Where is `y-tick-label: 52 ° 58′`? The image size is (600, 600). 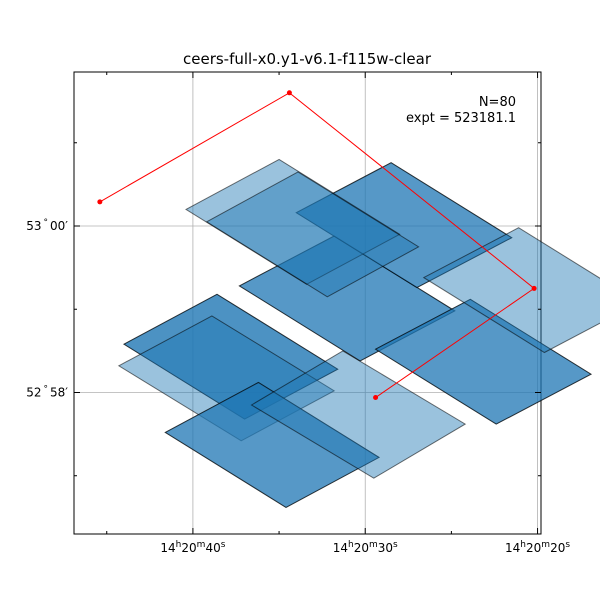
y-tick-label: 52 ° 58′ is located at coordinates (47, 391).